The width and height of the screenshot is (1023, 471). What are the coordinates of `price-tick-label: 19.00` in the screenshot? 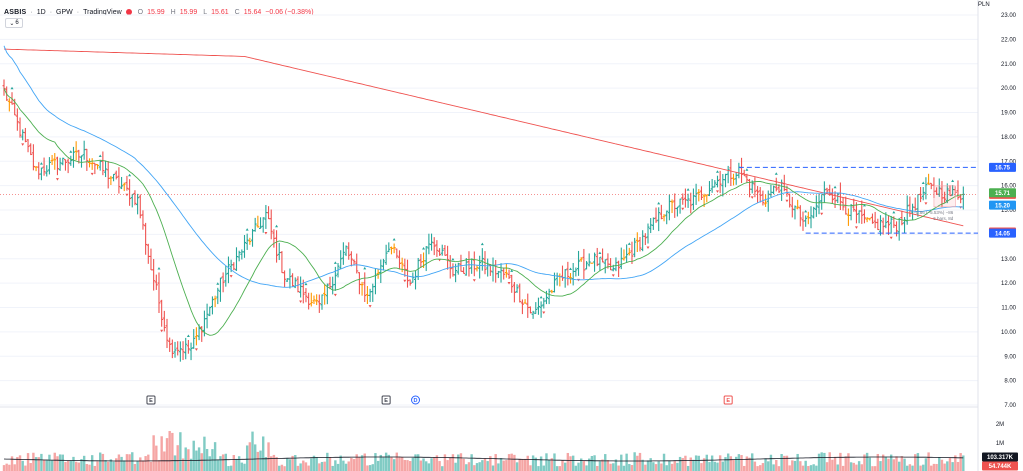 It's located at (1009, 114).